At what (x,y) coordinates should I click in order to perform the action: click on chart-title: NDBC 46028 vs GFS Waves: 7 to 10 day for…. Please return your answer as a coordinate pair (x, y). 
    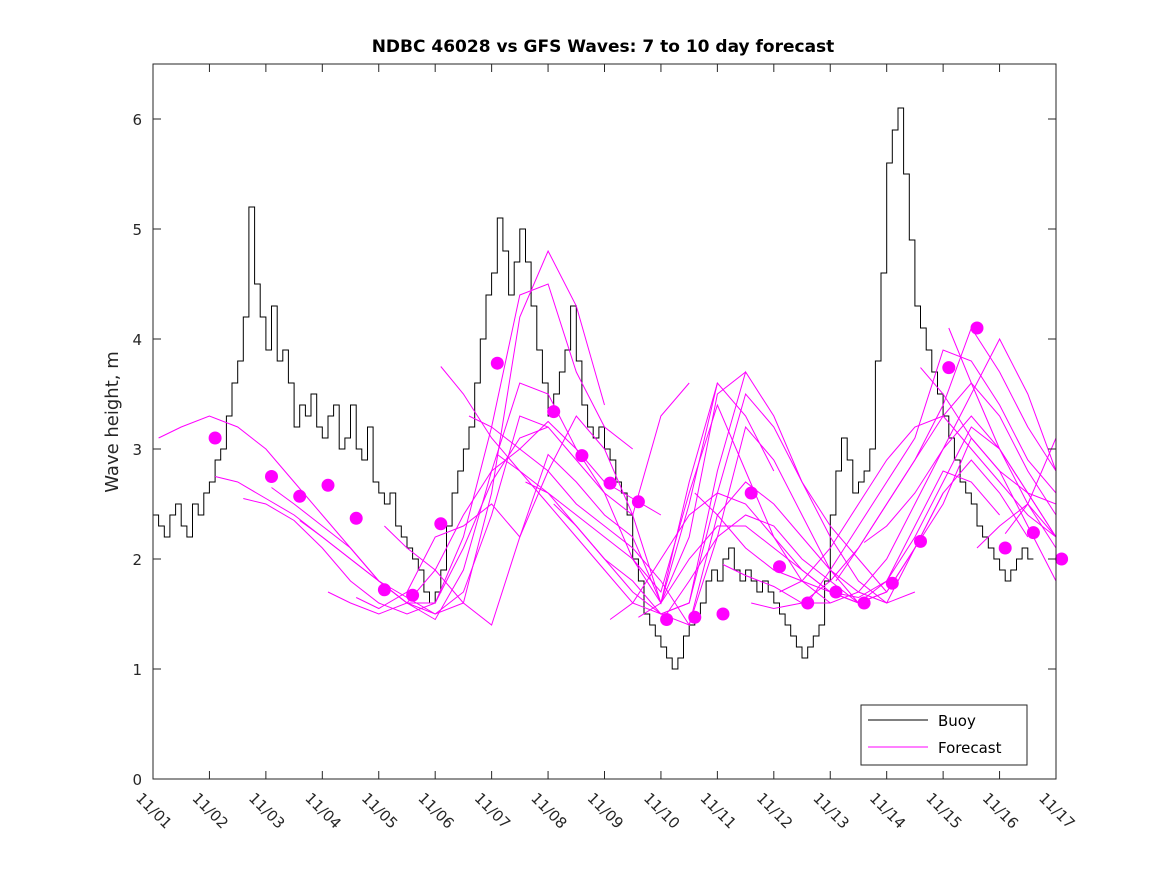
    Looking at the image, I should click on (603, 47).